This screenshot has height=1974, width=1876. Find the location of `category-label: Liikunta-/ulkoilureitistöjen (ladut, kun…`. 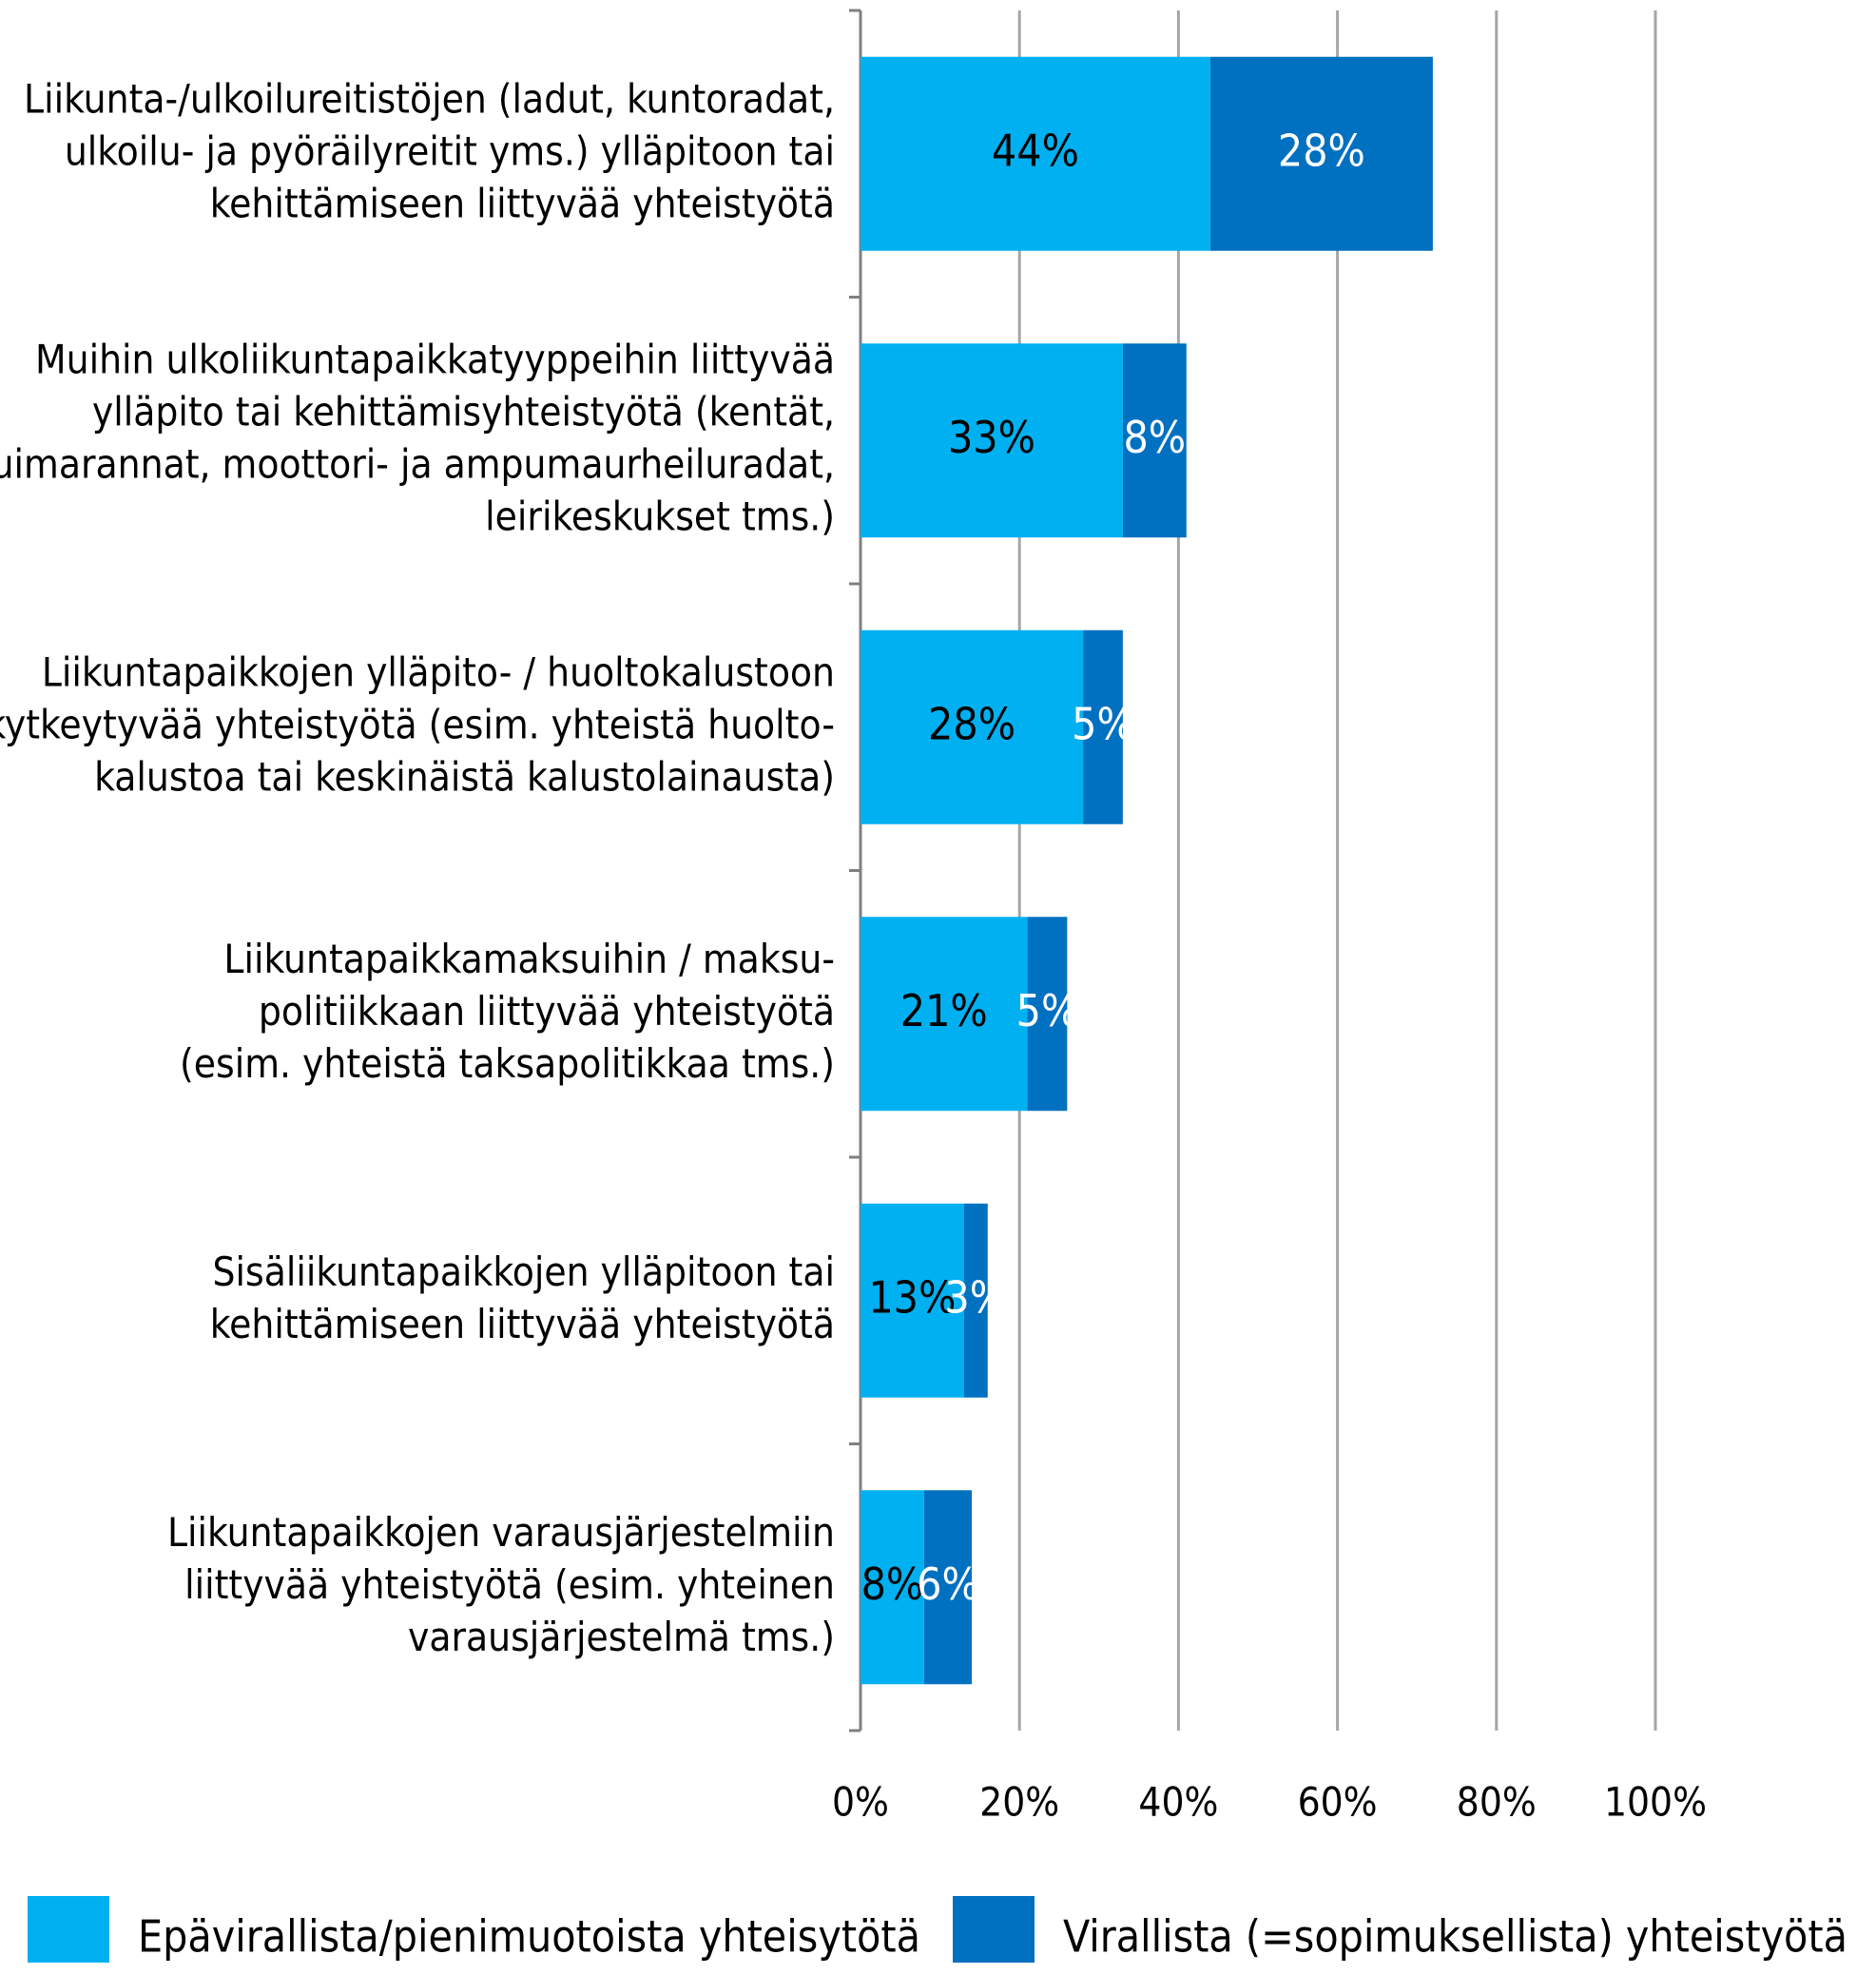

category-label: Liikunta-/ulkoilureitistöjen (ladut, kun… is located at coordinates (429, 98).